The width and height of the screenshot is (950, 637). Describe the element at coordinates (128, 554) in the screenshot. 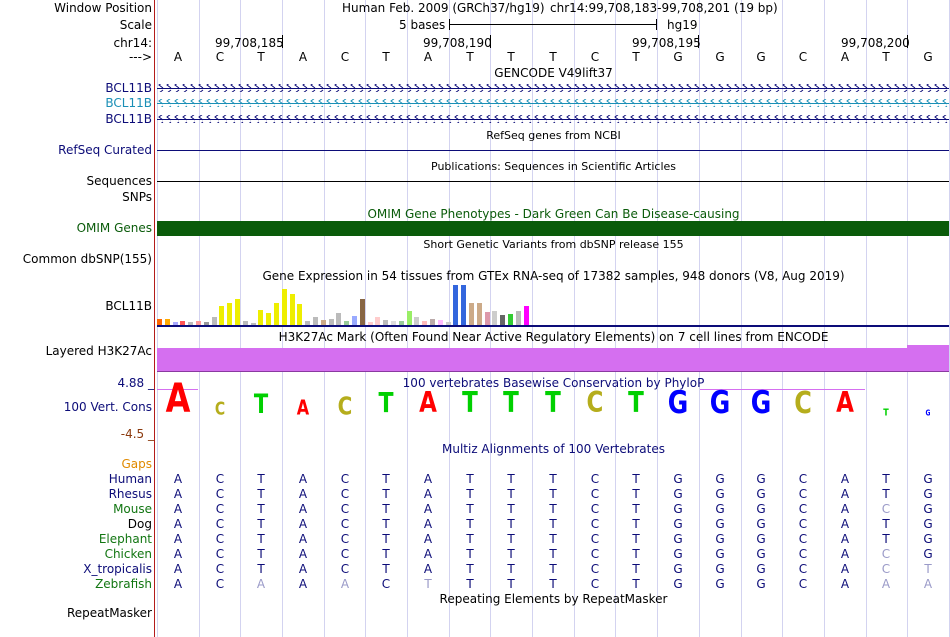

I see `multiz-species-label: Chicken` at that location.